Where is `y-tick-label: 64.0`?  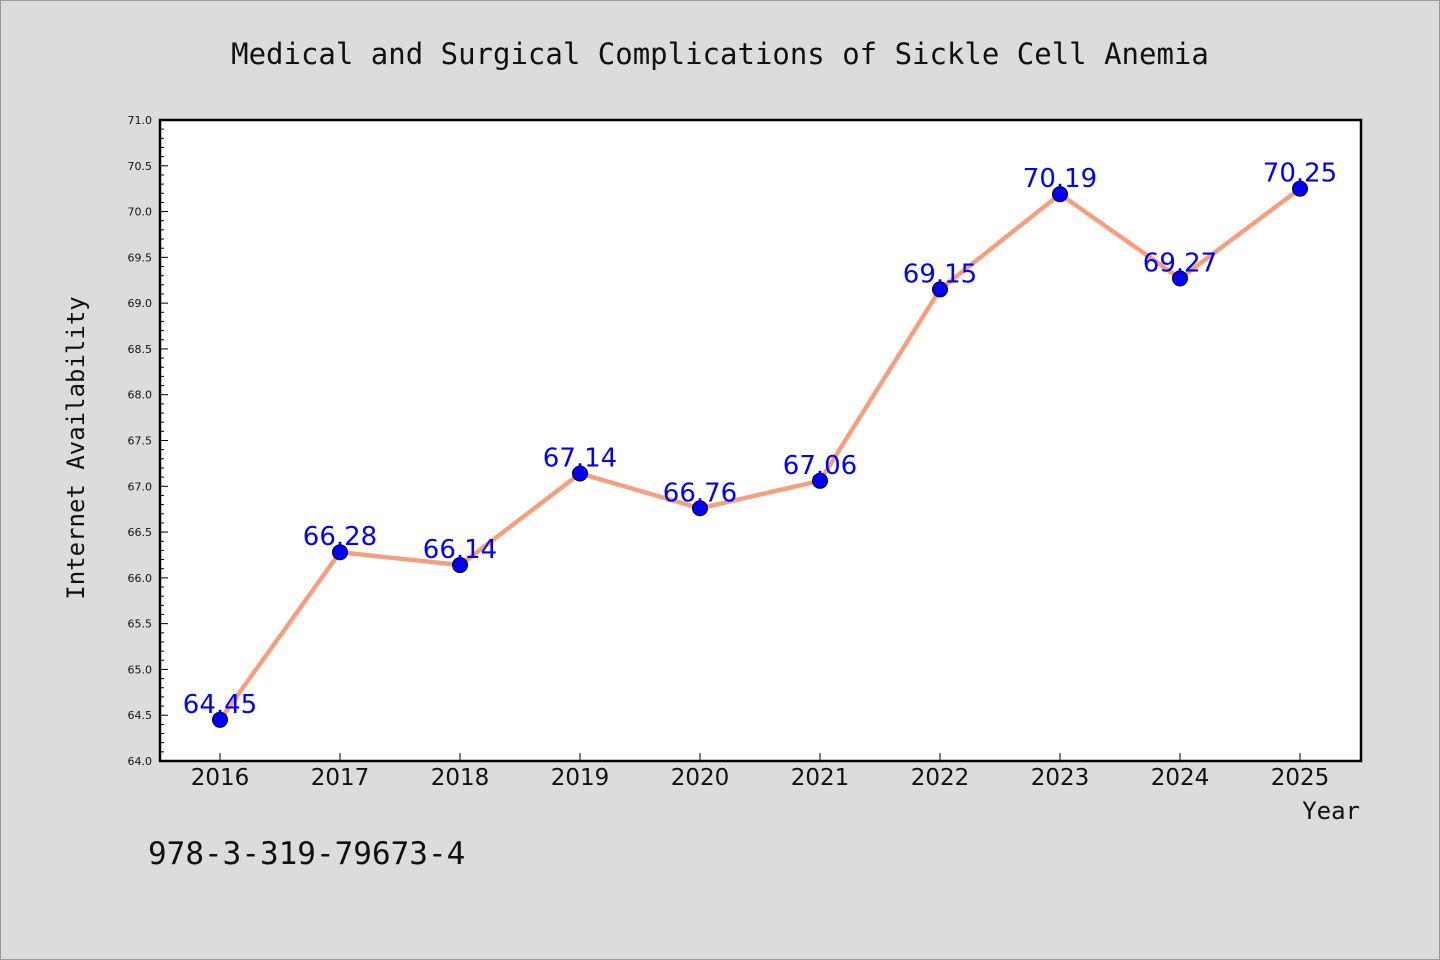 y-tick-label: 64.0 is located at coordinates (140, 761).